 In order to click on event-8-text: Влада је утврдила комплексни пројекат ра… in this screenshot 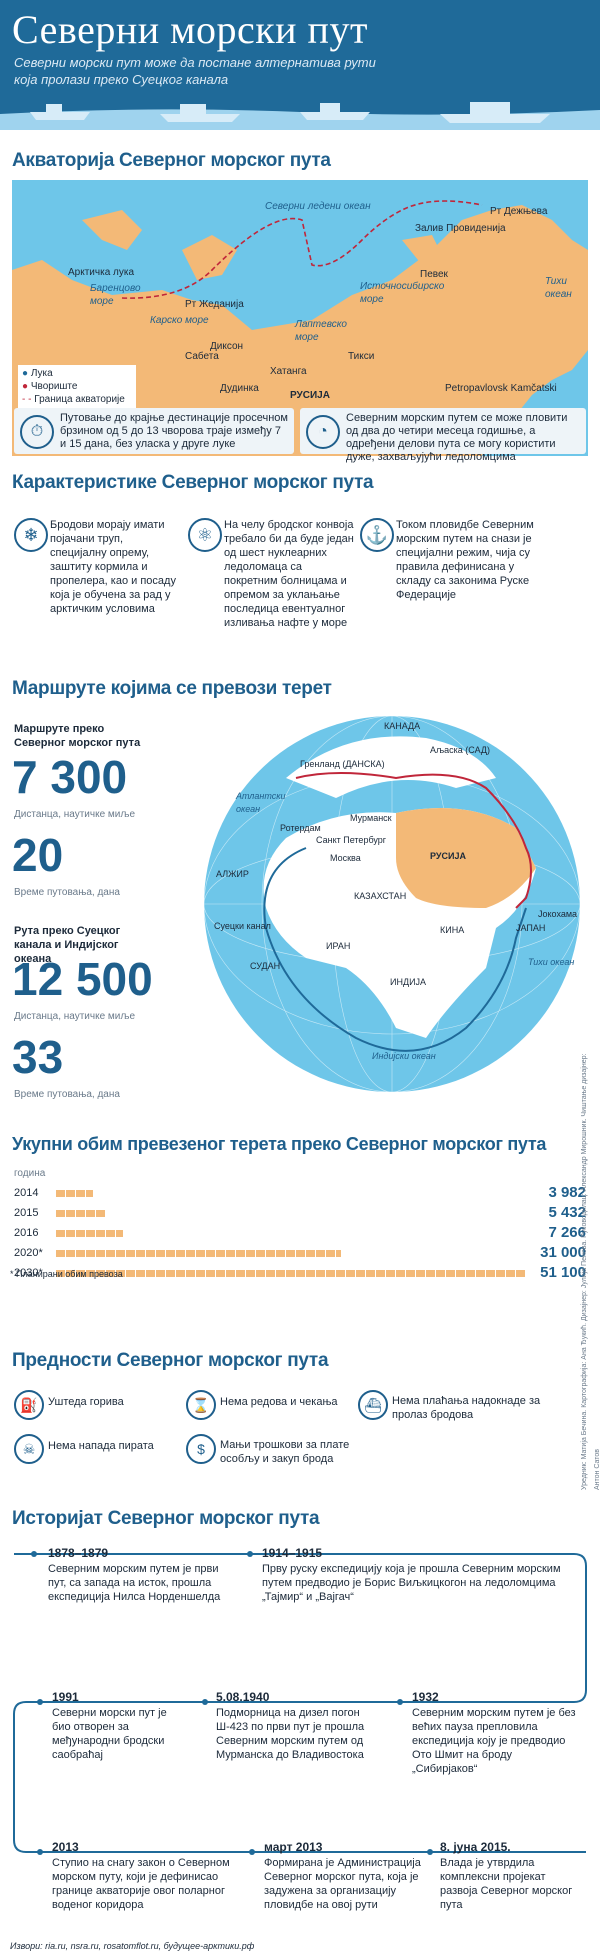, I will do `click(506, 1884)`.